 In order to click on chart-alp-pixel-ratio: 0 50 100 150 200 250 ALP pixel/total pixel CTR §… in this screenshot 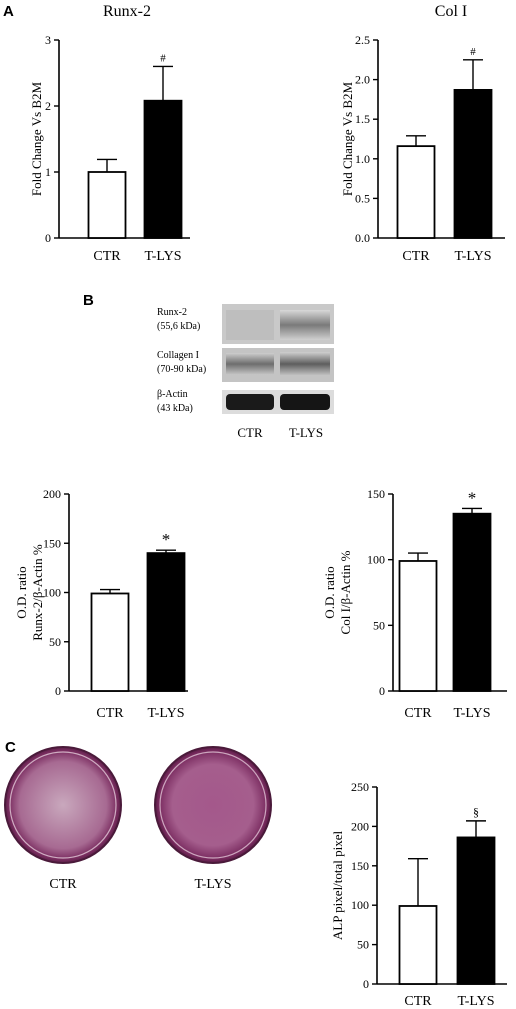, I will do `click(418, 894)`.